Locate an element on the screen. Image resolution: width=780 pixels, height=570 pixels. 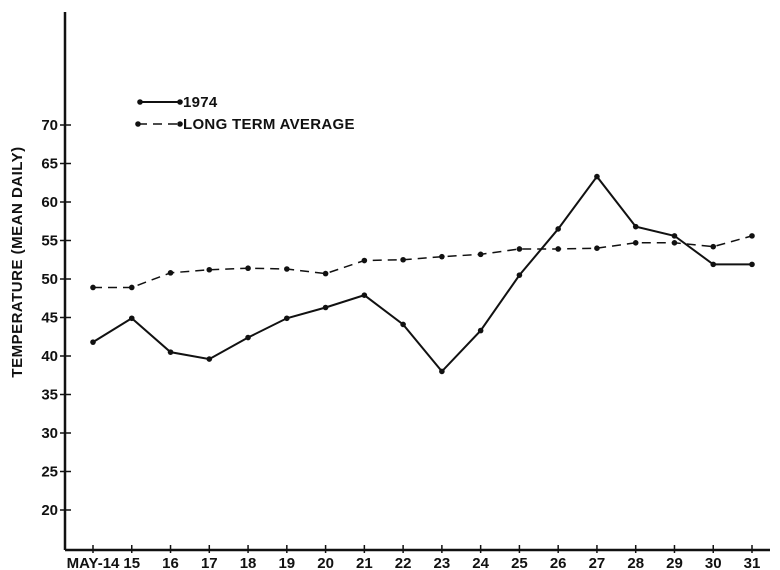
y-tick-label: 30 is located at coordinates (49, 433).